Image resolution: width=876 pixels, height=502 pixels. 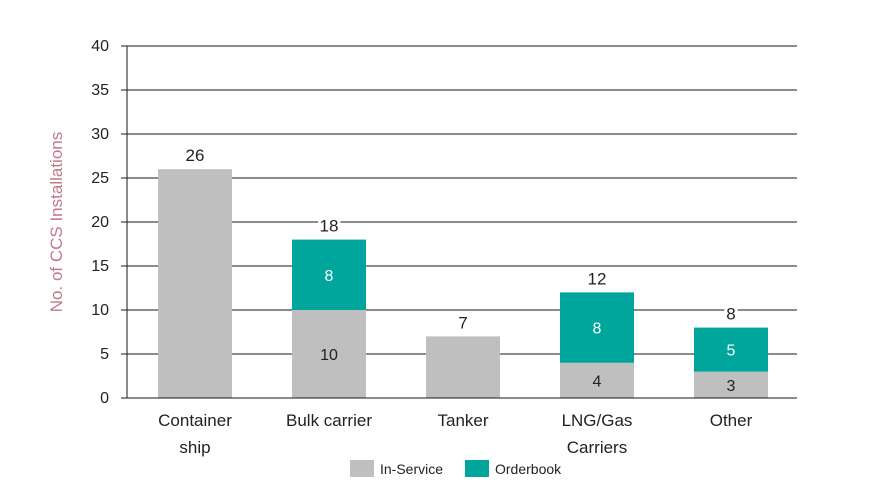 I want to click on bar-total-label: 18, so click(x=329, y=226).